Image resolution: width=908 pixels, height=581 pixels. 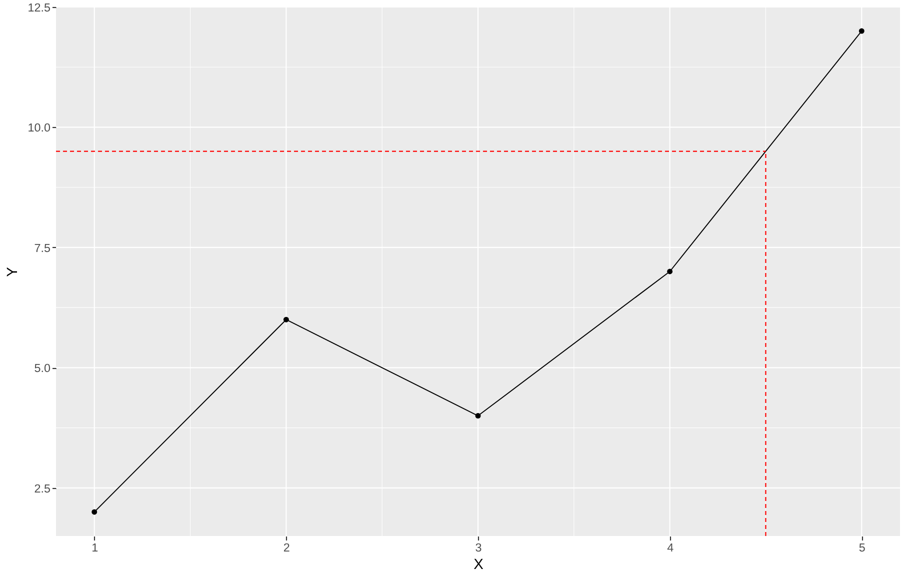 I want to click on y-tick-label: 2.5, so click(x=42, y=489).